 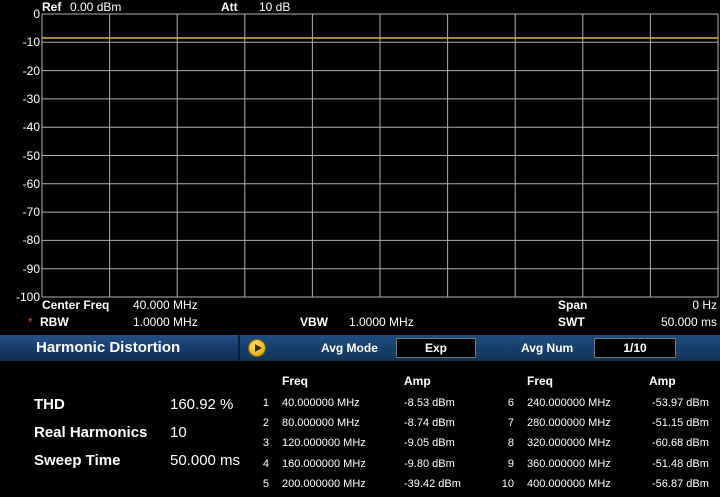 I want to click on sweep-time-label: Sweep Time, so click(x=77, y=460).